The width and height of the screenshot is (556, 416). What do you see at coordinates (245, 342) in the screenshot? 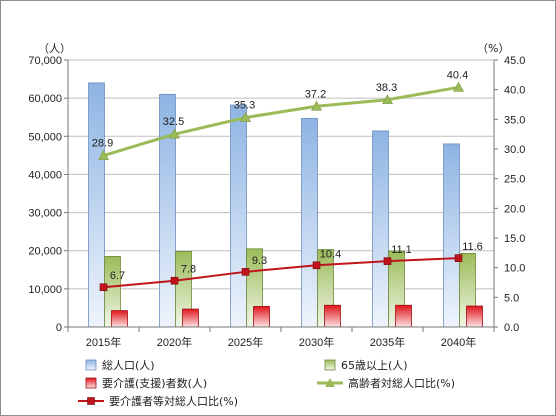
I see `x-tick-label: 2025年` at bounding box center [245, 342].